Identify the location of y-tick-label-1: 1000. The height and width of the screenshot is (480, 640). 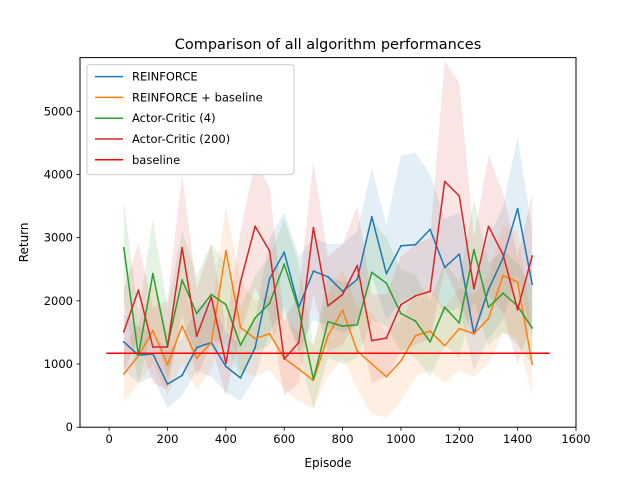
(58, 364).